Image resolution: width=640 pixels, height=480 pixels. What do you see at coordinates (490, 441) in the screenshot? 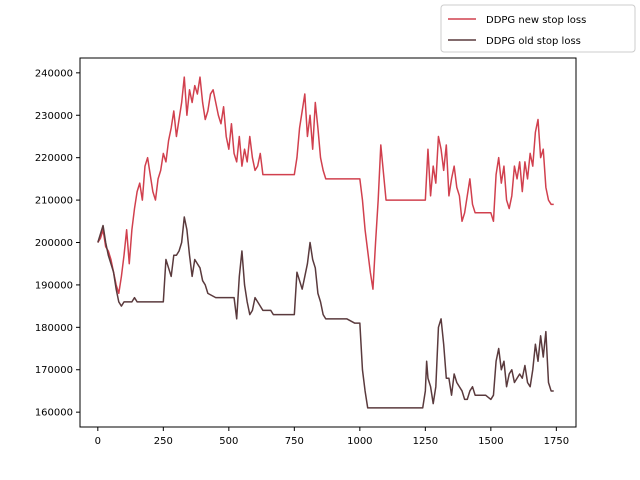
I see `x-tick-label: 1500` at bounding box center [490, 441].